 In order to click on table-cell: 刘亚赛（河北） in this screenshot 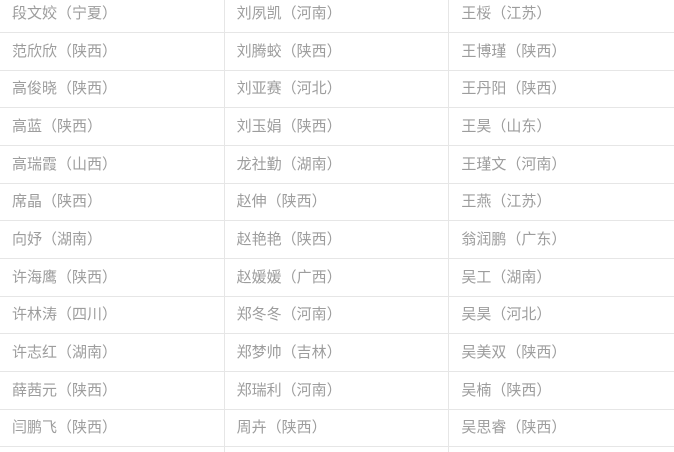, I will do `click(337, 89)`.